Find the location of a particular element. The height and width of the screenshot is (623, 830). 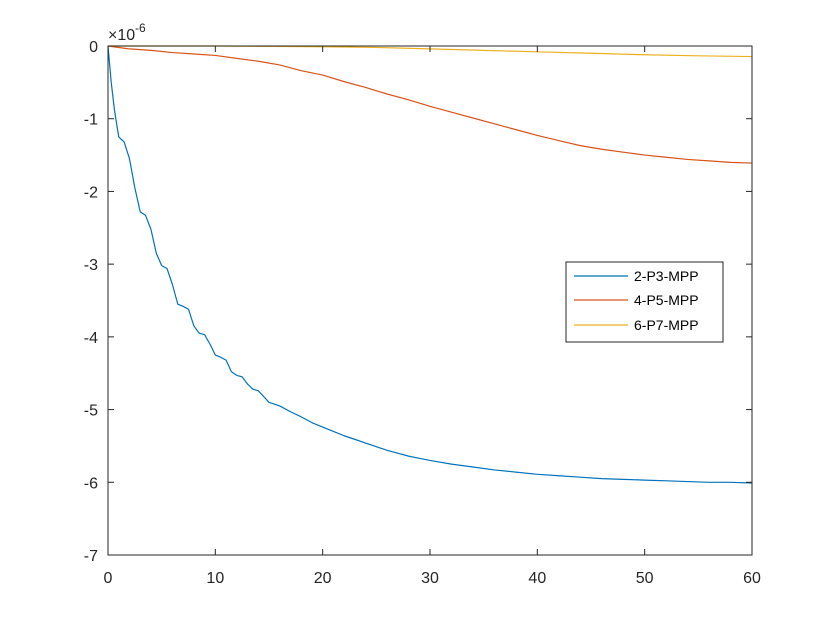

legend-label-2: 4-P5-MPP is located at coordinates (666, 300).